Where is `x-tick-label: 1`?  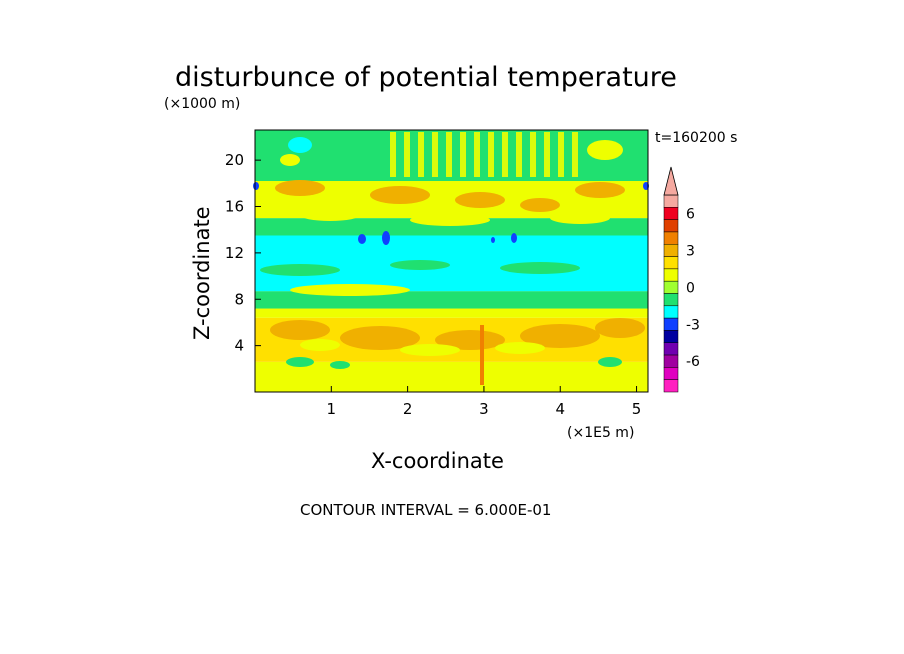
x-tick-label: 1 is located at coordinates (332, 409).